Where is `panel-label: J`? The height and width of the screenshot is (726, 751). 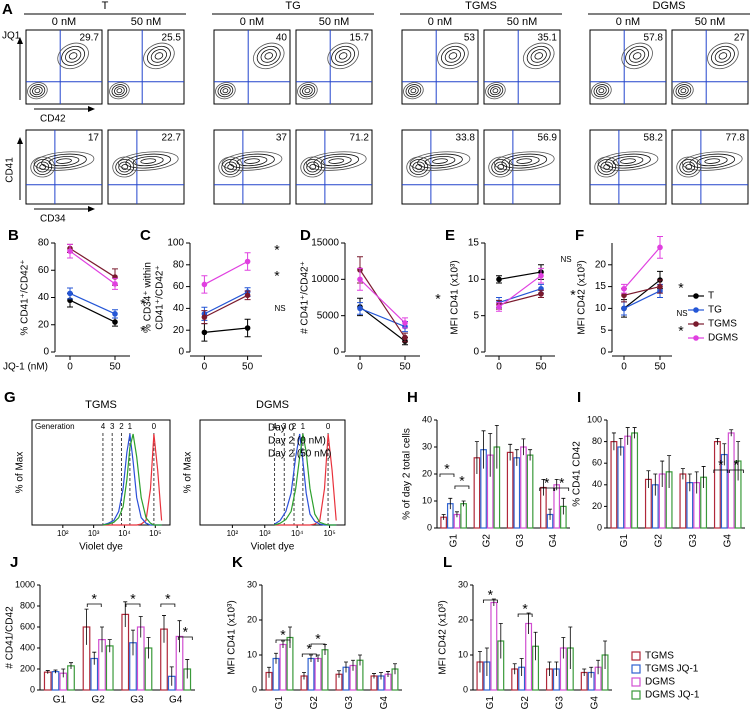
panel-label: J is located at coordinates (14, 562).